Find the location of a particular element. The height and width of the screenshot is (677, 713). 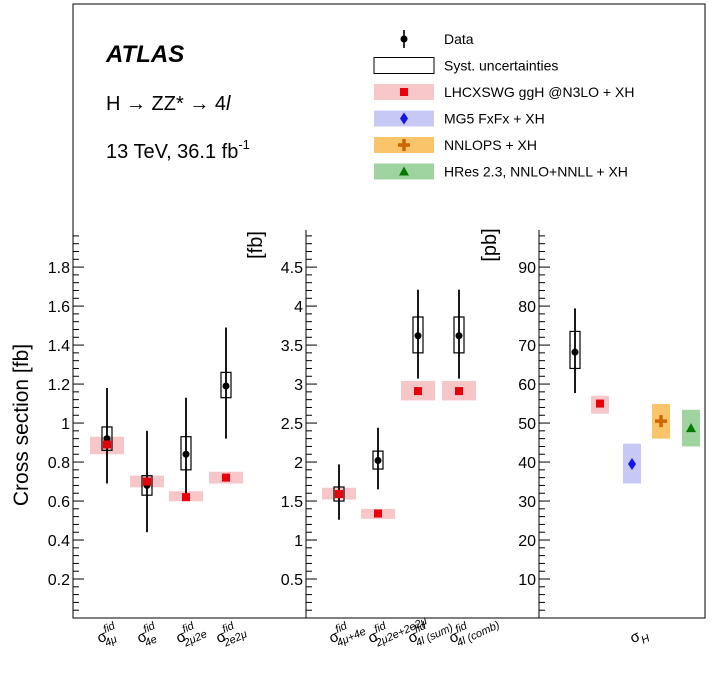

y-tick-label: 0.5 is located at coordinates (292, 580).